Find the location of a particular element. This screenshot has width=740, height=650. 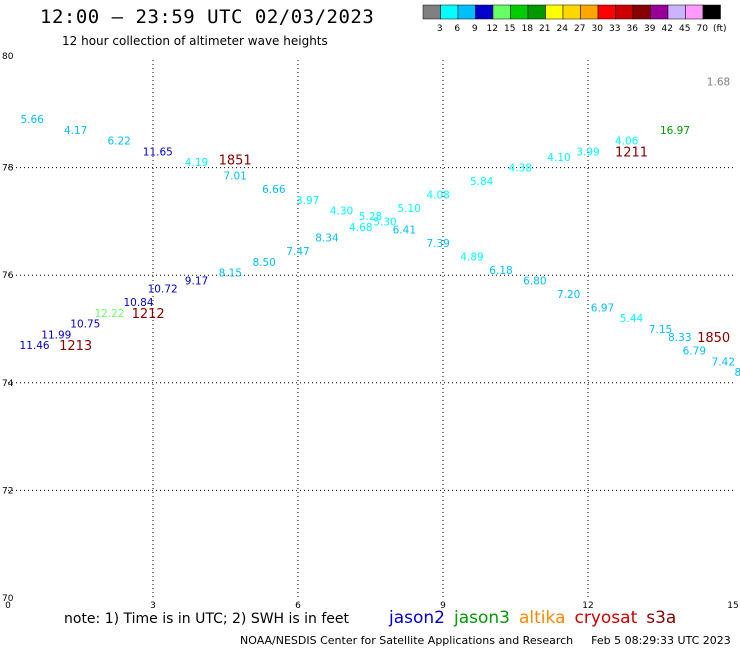

wave-height-label: 5.30 is located at coordinates (384, 222).